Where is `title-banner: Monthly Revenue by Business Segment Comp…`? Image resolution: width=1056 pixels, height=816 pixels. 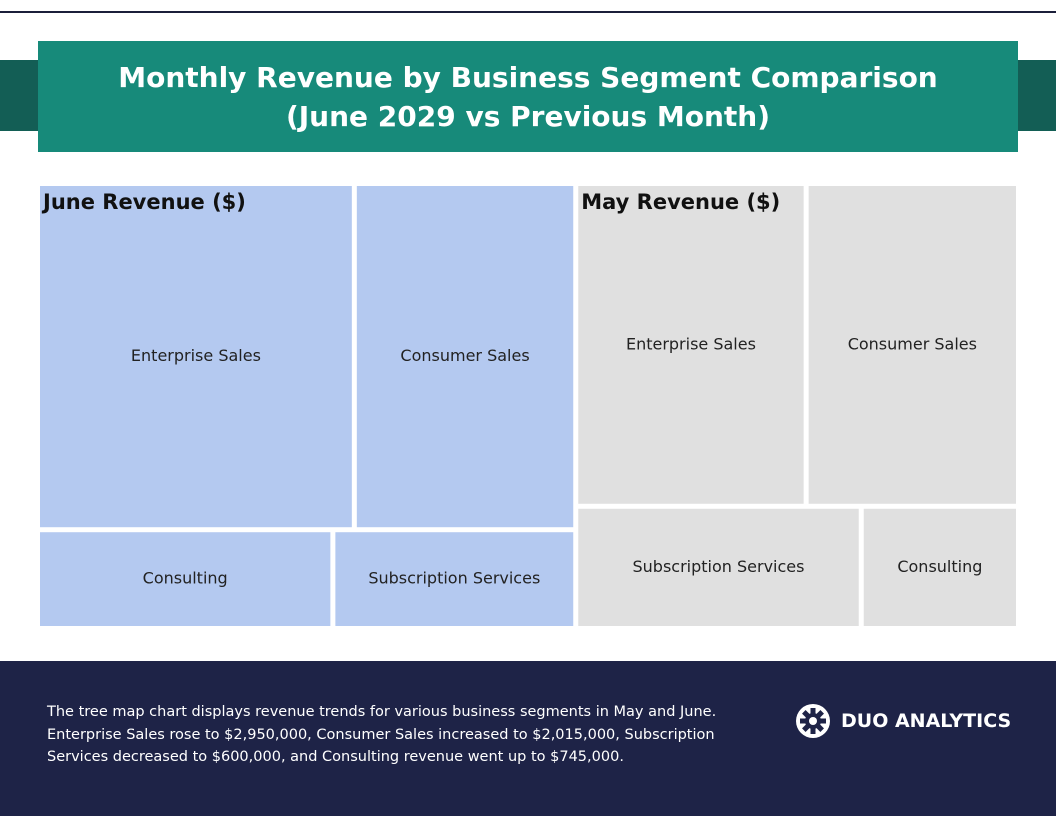
title-banner: Monthly Revenue by Business Segment Comp… is located at coordinates (528, 96).